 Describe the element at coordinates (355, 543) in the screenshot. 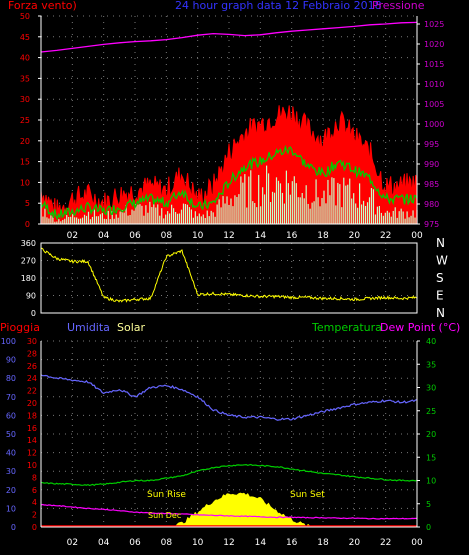

I see `temperature-x-tick-20: 20` at that location.